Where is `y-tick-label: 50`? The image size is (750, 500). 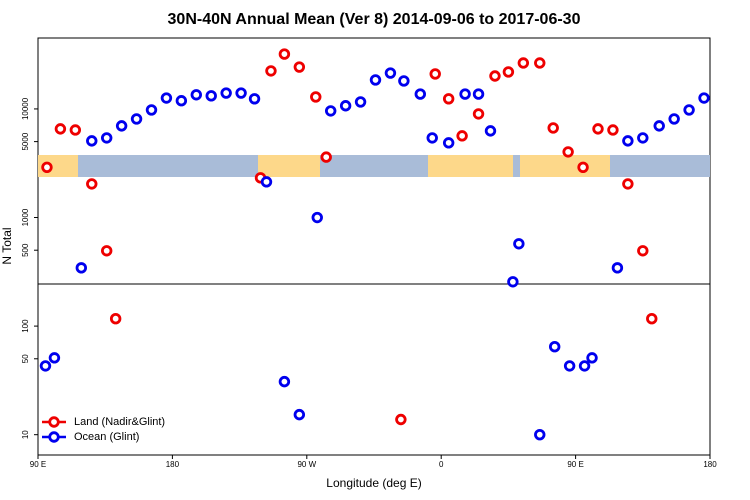
y-tick-label: 50 is located at coordinates (25, 358).